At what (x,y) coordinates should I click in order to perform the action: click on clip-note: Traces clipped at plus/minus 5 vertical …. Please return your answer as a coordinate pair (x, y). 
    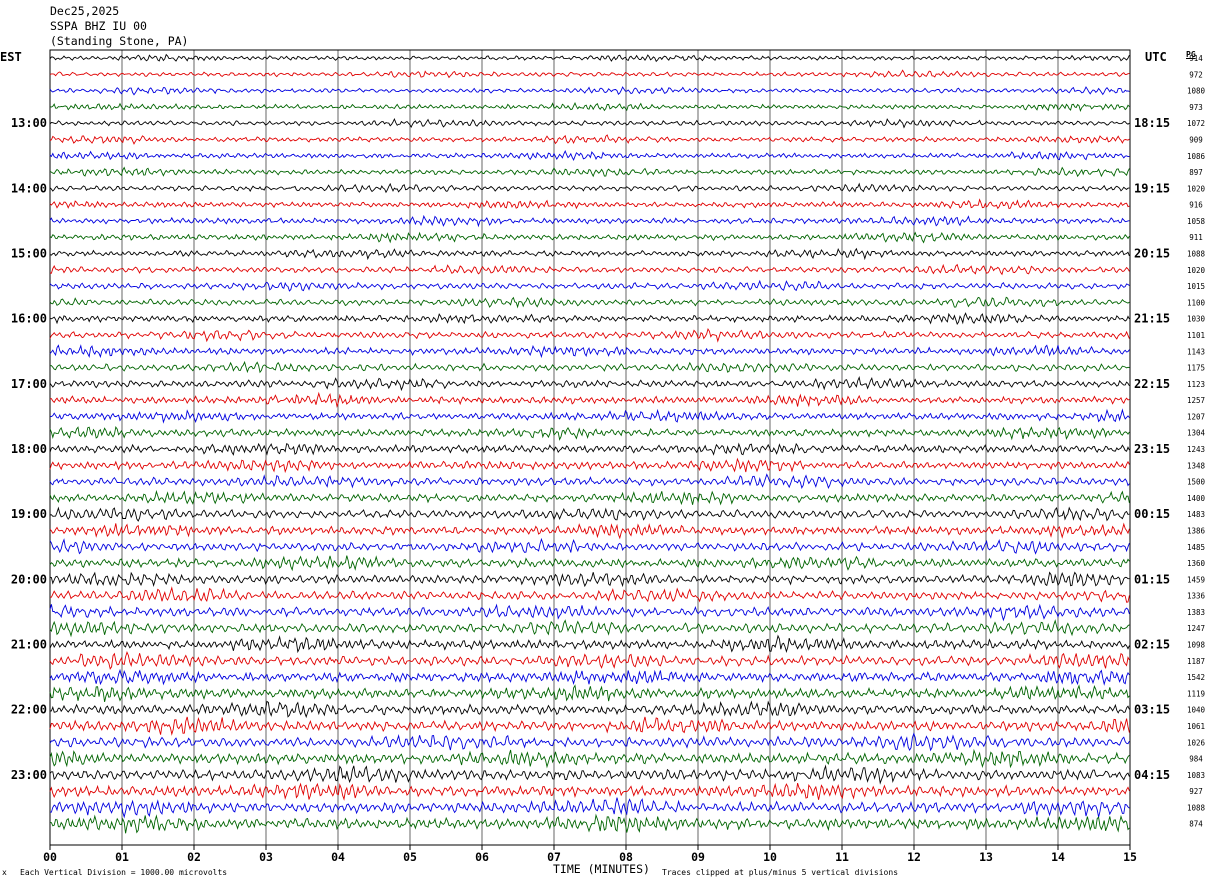
    Looking at the image, I should click on (780, 872).